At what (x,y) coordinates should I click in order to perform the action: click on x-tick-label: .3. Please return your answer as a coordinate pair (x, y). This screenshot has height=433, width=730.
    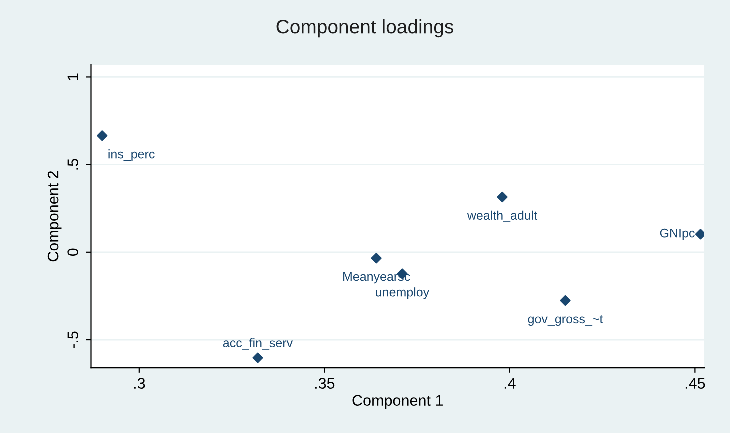
    Looking at the image, I should click on (140, 383).